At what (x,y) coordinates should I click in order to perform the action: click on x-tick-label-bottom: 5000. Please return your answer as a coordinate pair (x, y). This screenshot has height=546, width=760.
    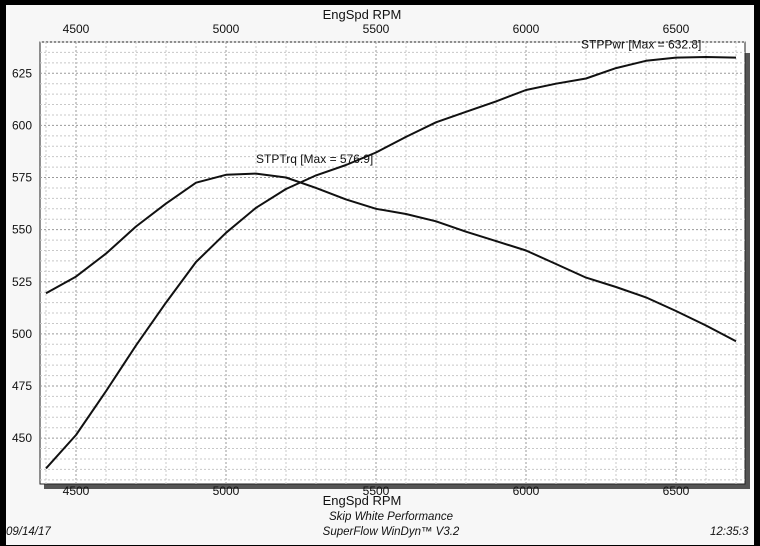
    Looking at the image, I should click on (226, 491).